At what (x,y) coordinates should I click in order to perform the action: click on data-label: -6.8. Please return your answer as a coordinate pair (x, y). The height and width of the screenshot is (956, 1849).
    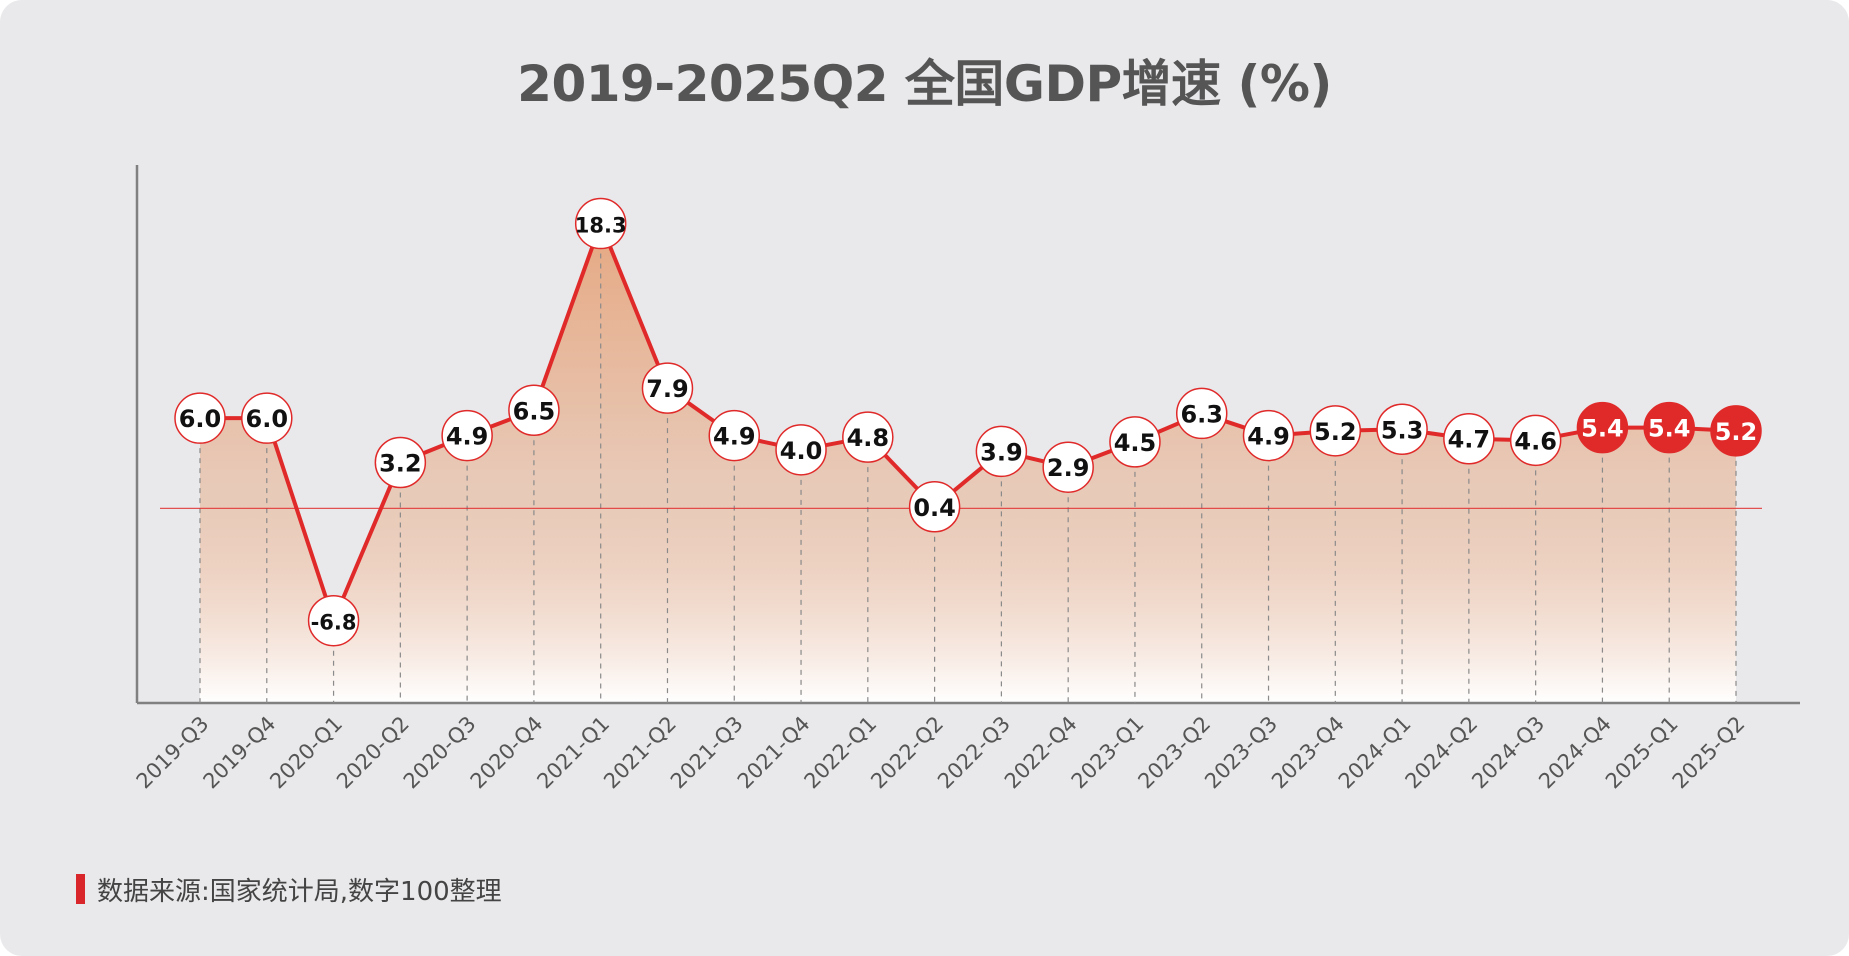
    Looking at the image, I should click on (334, 623).